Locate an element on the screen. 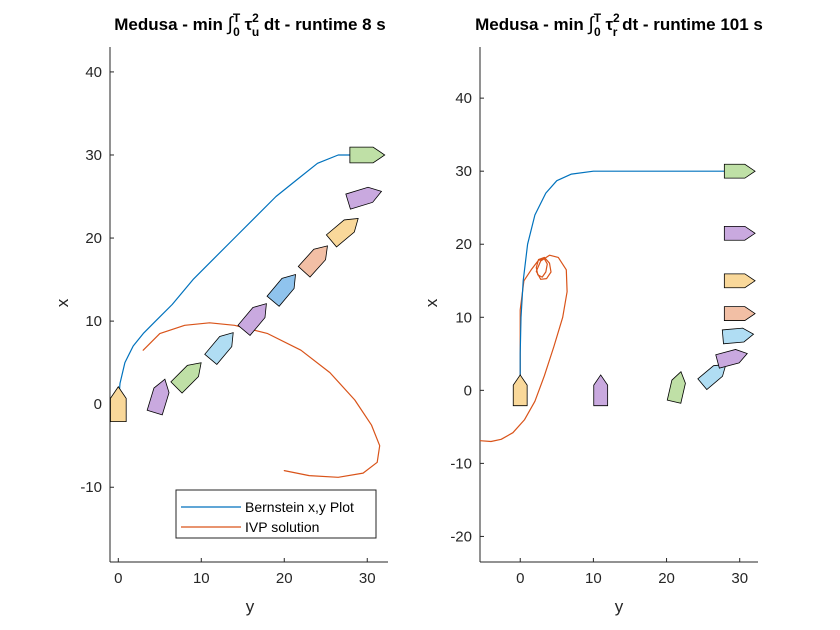  x-axis-label-left: y is located at coordinates (250, 606).